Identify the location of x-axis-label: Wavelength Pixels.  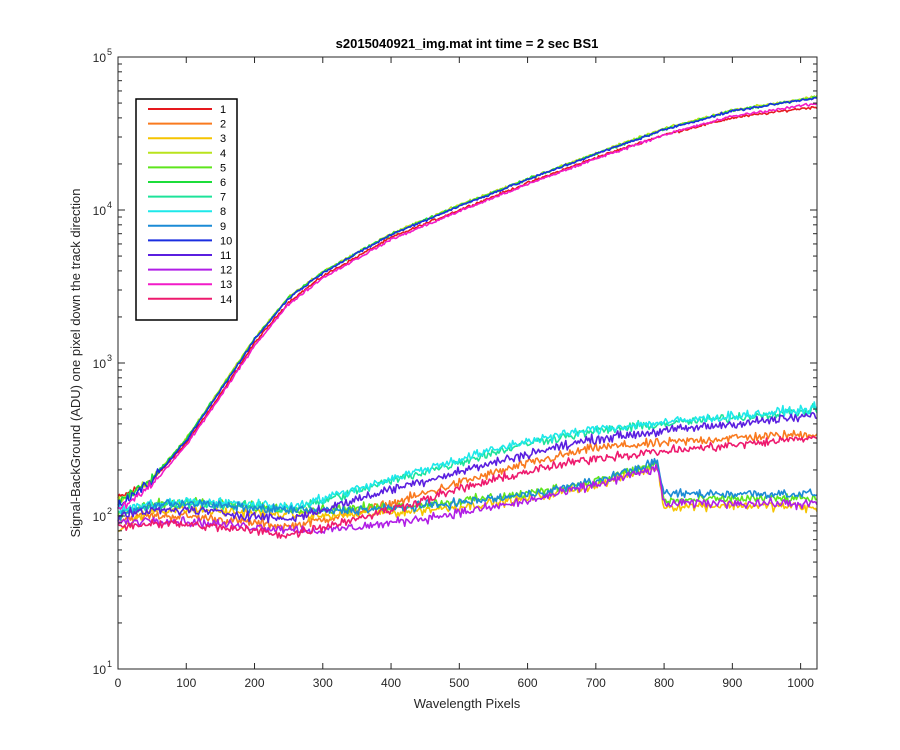
(467, 703).